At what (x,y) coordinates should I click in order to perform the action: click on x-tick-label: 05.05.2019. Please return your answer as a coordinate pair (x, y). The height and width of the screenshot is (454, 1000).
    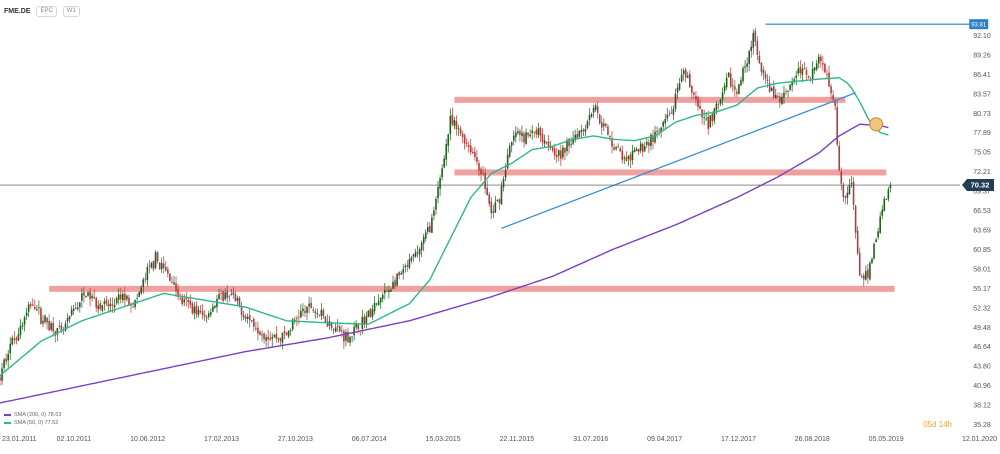
    Looking at the image, I should click on (886, 439).